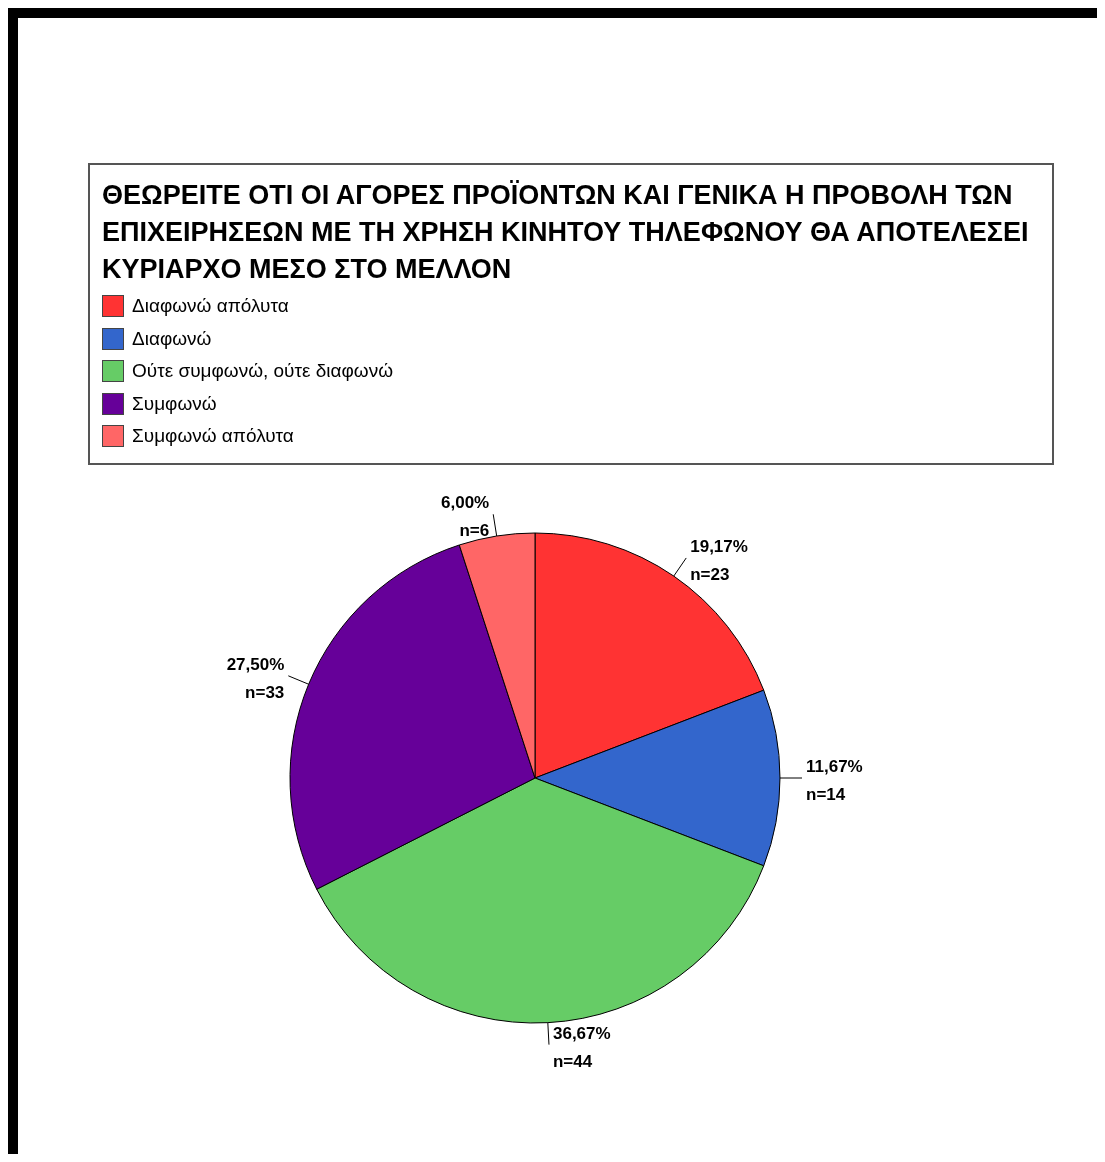 The width and height of the screenshot is (1105, 1162). I want to click on data-label: 6,00% n=6, so click(465, 517).